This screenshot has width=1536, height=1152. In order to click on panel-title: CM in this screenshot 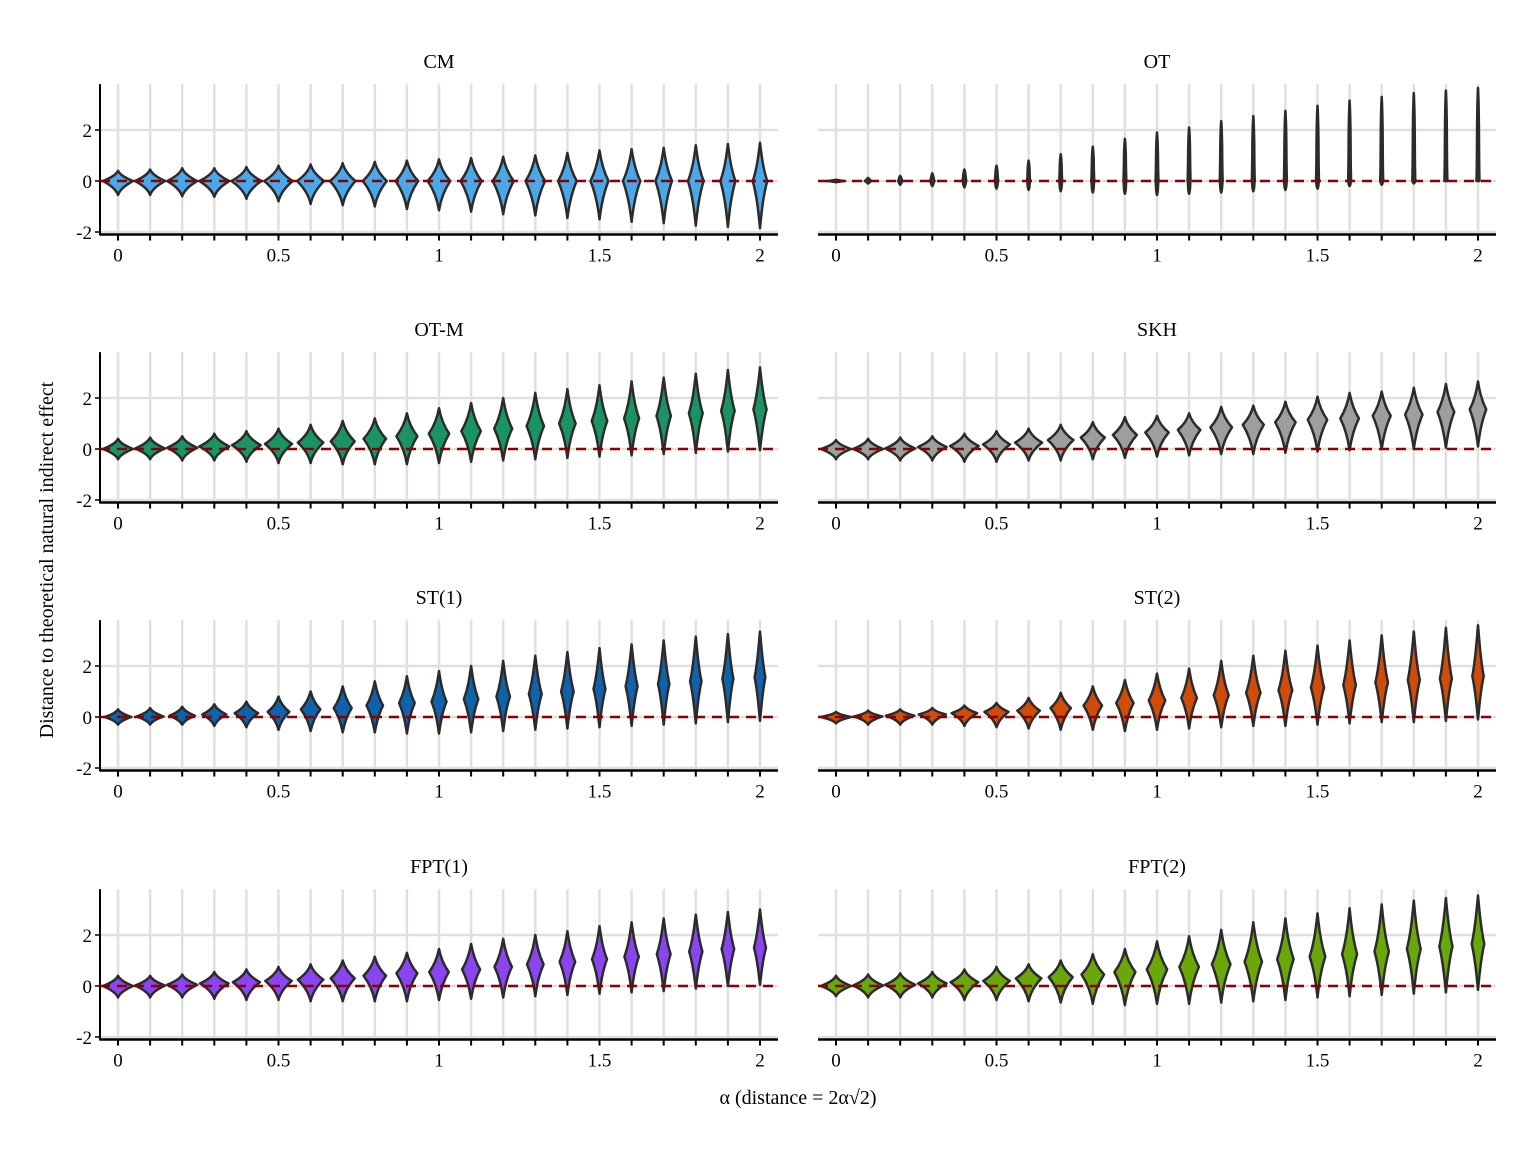, I will do `click(438, 62)`.